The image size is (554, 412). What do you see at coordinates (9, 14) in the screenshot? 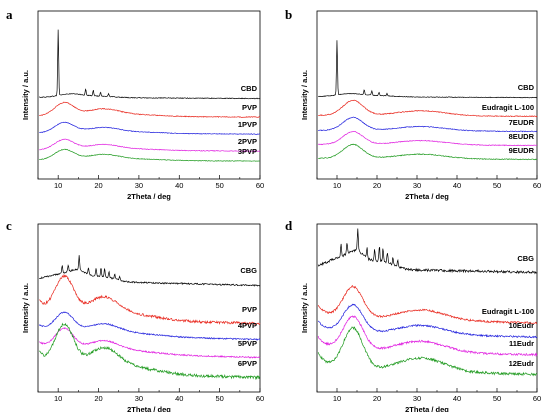
I see `panel-letter: a` at bounding box center [9, 14].